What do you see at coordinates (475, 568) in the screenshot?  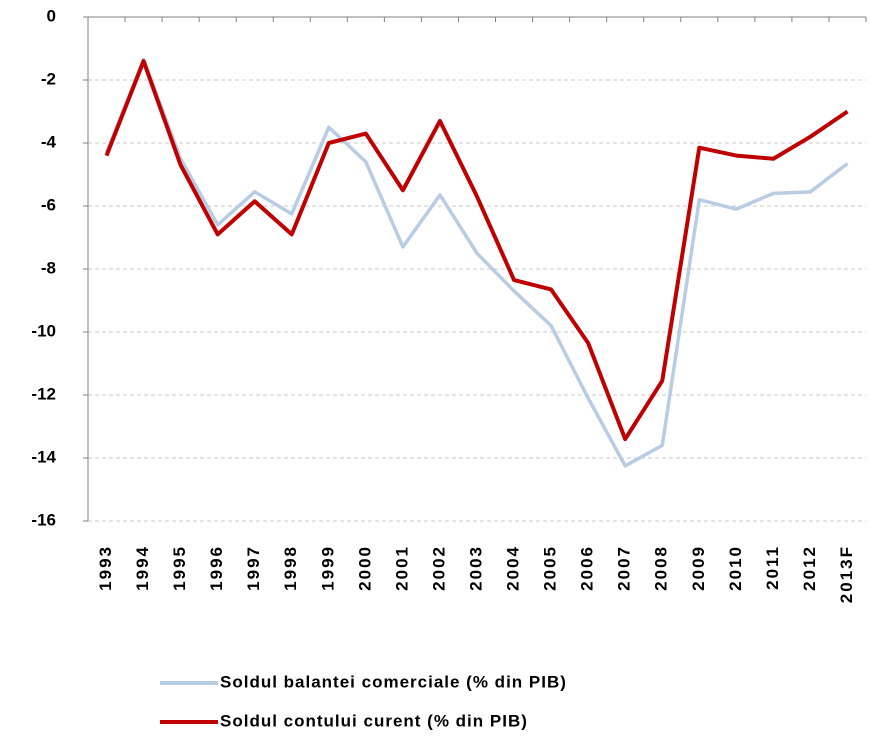 I see `x-tick-label: 2003` at bounding box center [475, 568].